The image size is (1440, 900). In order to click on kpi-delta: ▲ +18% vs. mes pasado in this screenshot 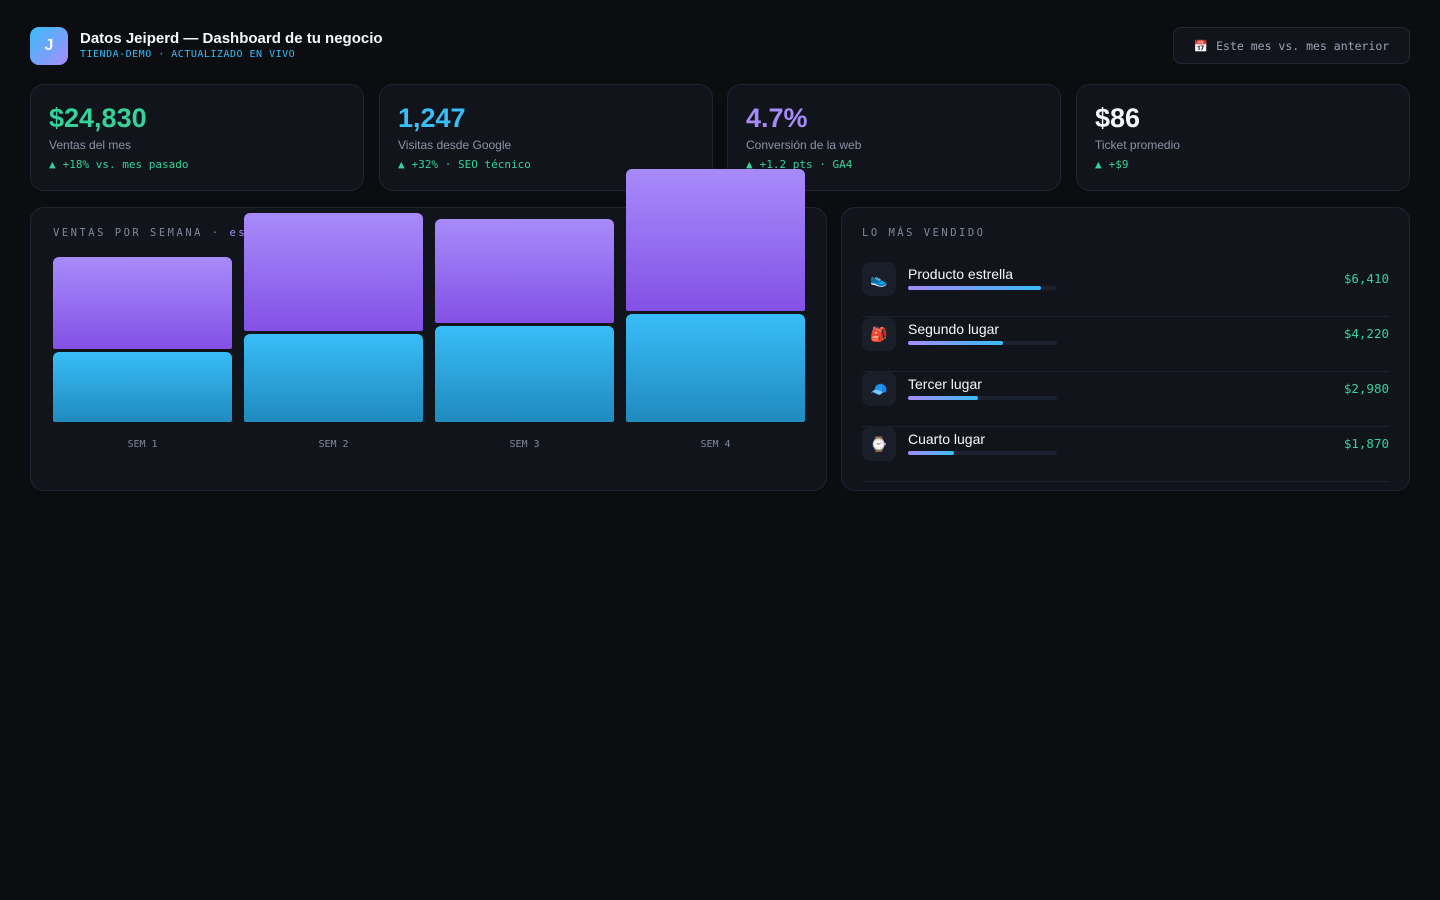, I will do `click(118, 164)`.